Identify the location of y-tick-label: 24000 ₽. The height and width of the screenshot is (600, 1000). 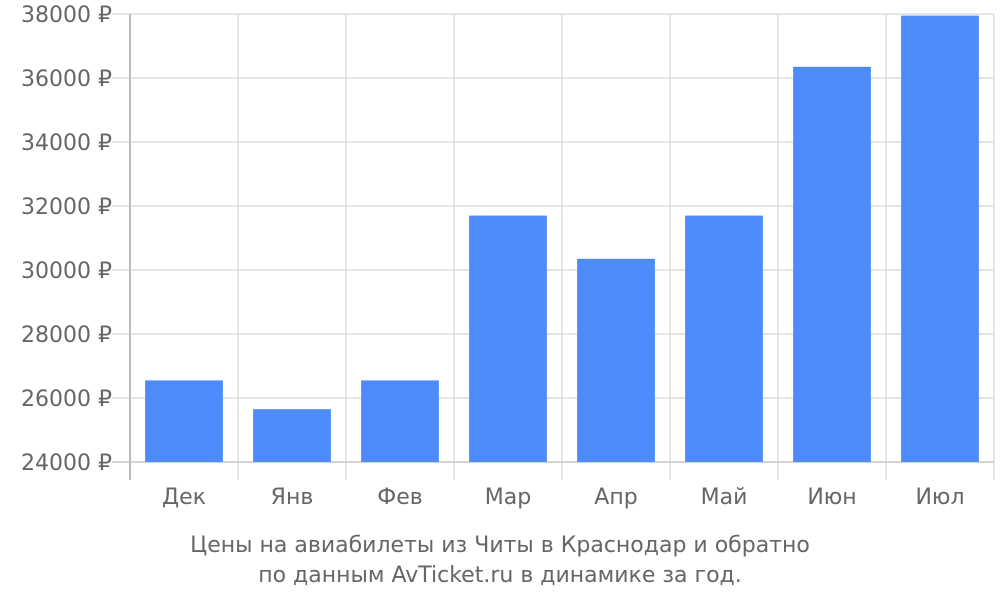
(66, 463).